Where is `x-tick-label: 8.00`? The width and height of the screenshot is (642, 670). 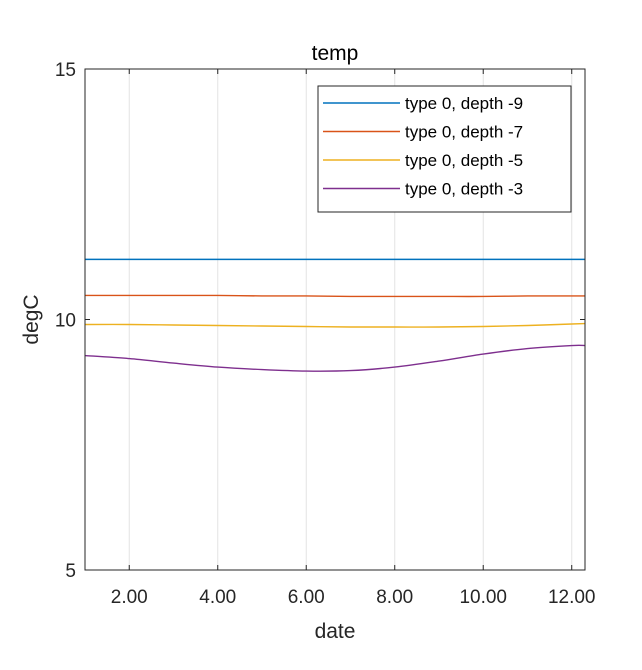 x-tick-label: 8.00 is located at coordinates (394, 597).